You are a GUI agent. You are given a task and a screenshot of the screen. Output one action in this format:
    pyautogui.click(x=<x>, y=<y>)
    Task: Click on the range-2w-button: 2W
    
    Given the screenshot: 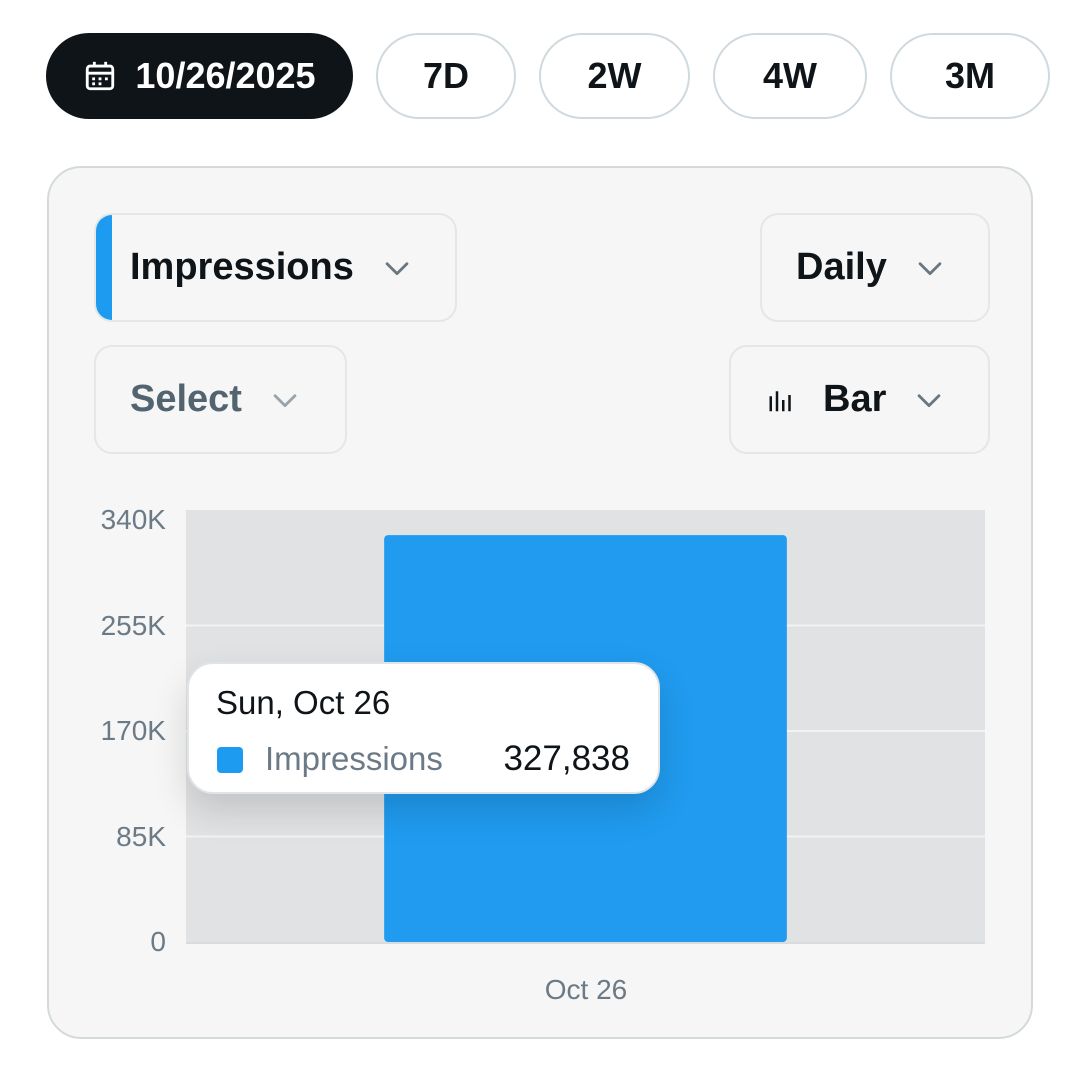 What is the action you would take?
    pyautogui.click(x=614, y=76)
    